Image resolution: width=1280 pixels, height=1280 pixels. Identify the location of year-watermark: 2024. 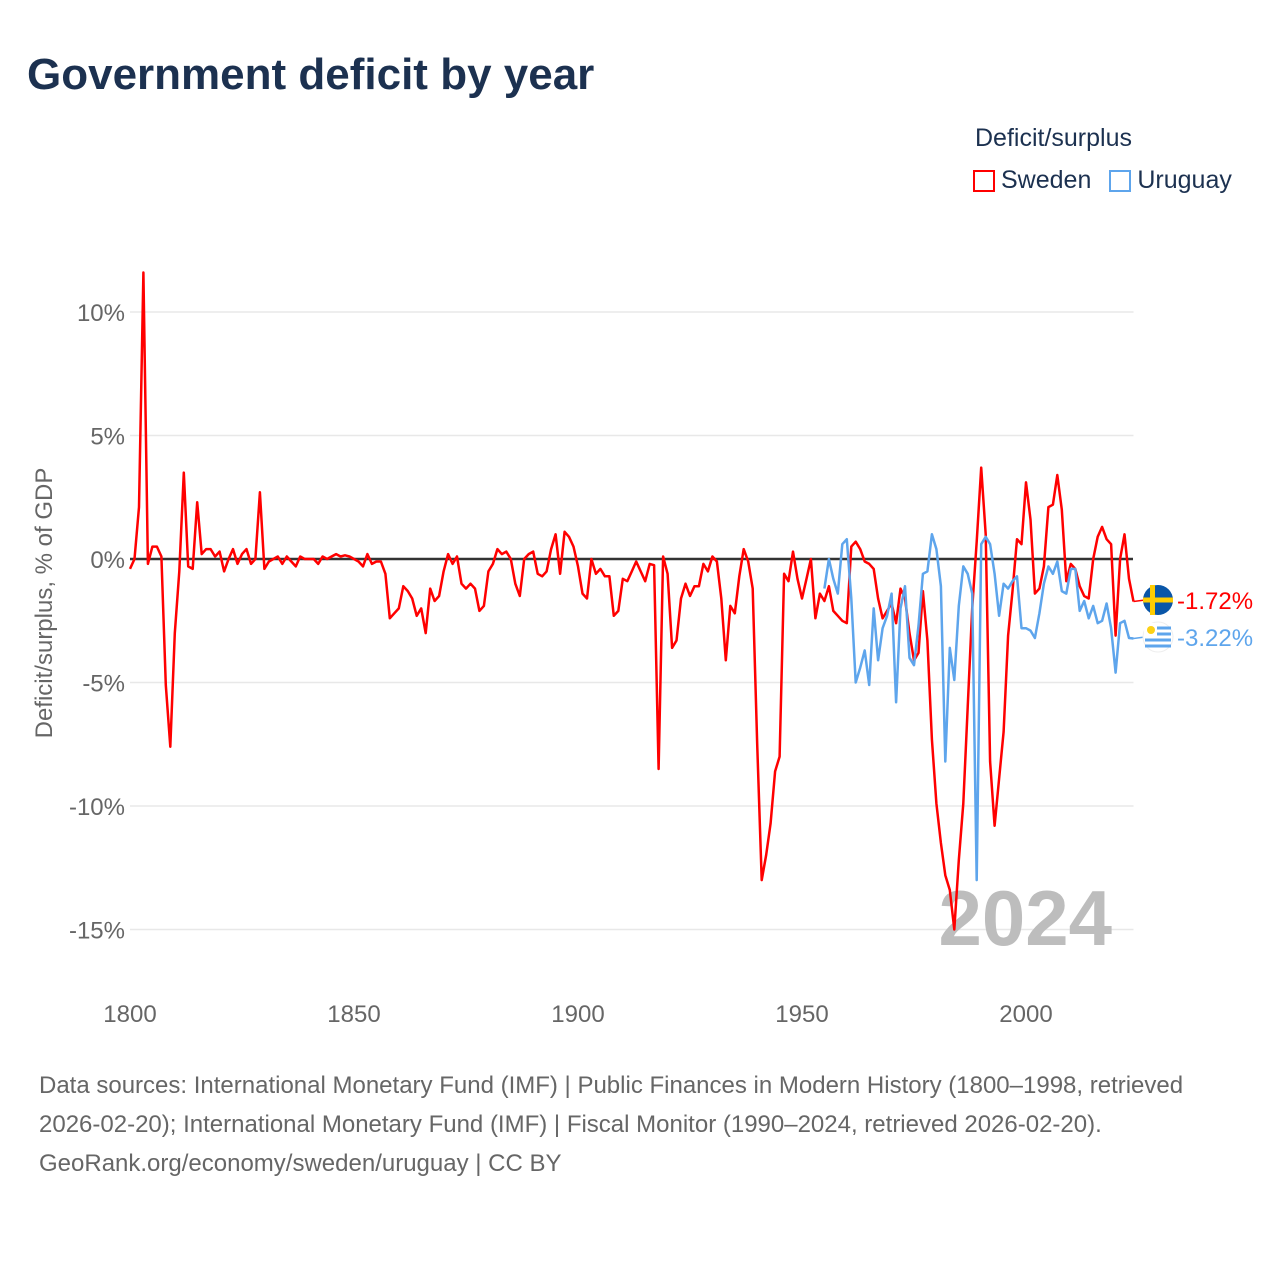
(1025, 918).